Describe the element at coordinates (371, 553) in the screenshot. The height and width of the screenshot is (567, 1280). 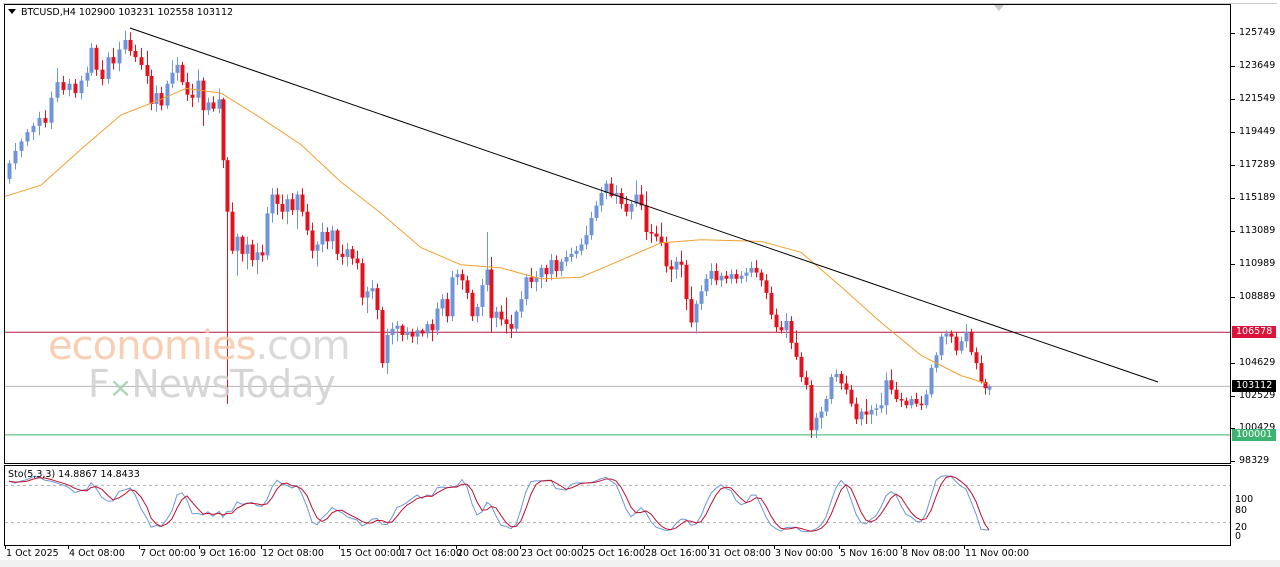
I see `time-tick-label: 15 Oct 00:00` at that location.